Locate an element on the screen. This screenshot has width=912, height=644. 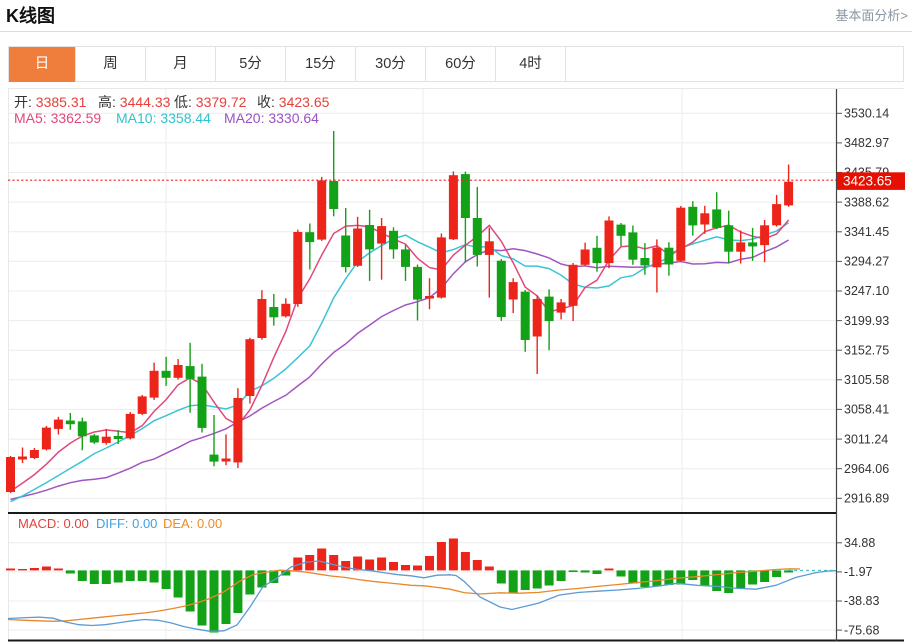
svg-text: 3388.62 is located at coordinates (866, 202).